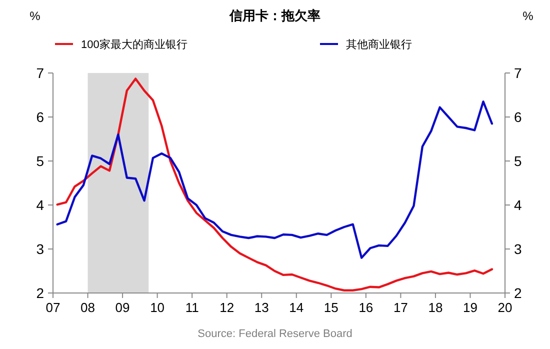 This screenshot has width=550, height=349. I want to click on y-tick-label: 3, so click(40, 249).